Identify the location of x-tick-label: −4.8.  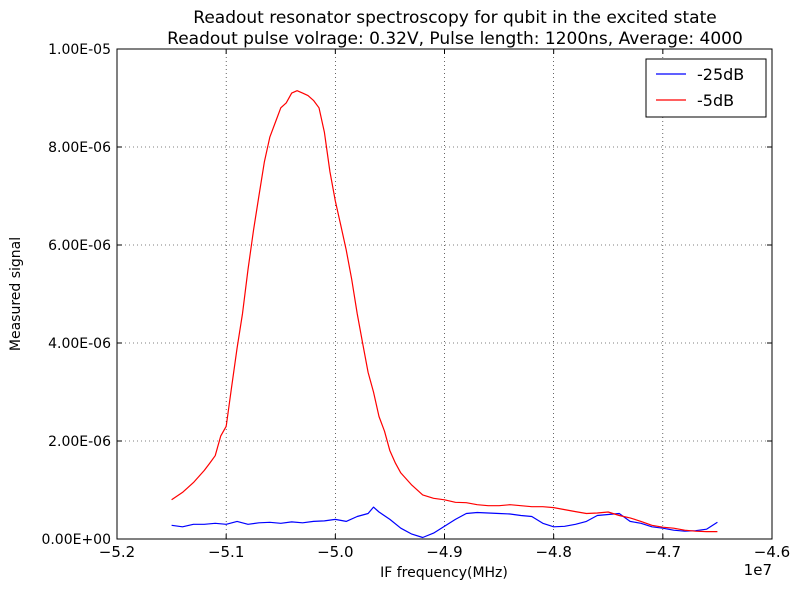
(553, 552).